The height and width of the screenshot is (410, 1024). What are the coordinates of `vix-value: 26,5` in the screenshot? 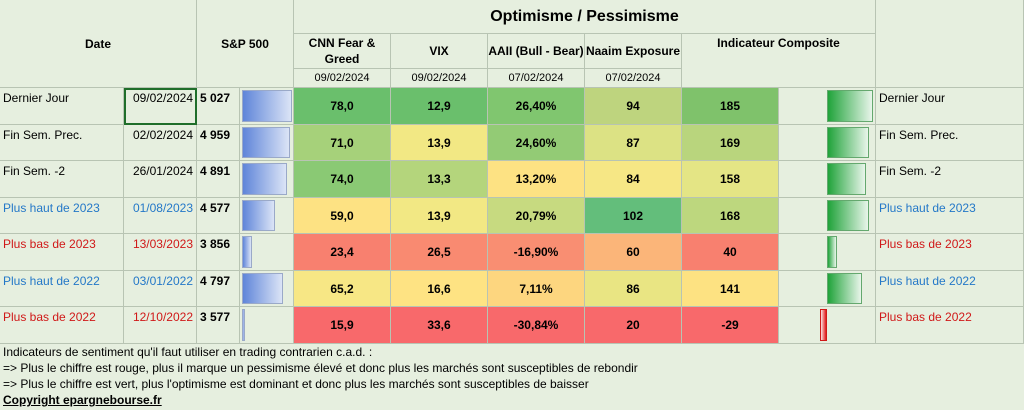 It's located at (439, 252).